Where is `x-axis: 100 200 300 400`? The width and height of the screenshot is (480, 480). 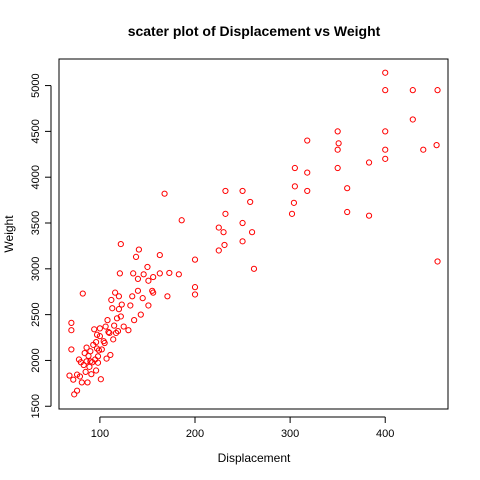 x-axis: 100 200 300 400 is located at coordinates (242, 428).